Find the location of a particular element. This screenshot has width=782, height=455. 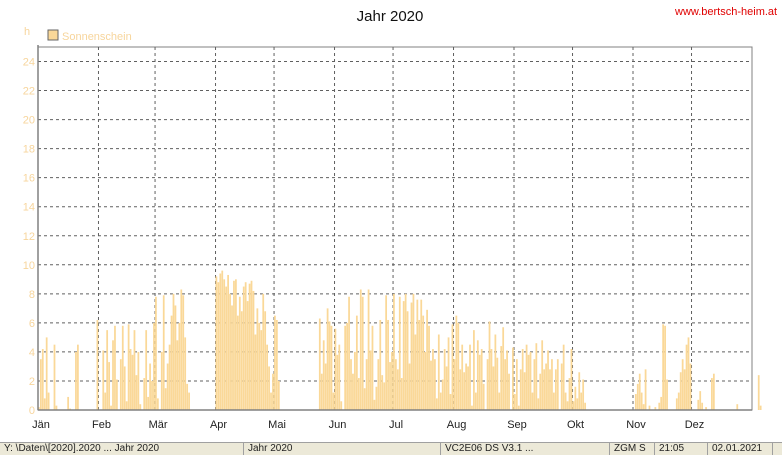

y-tick-label: 16 is located at coordinates (29, 179).